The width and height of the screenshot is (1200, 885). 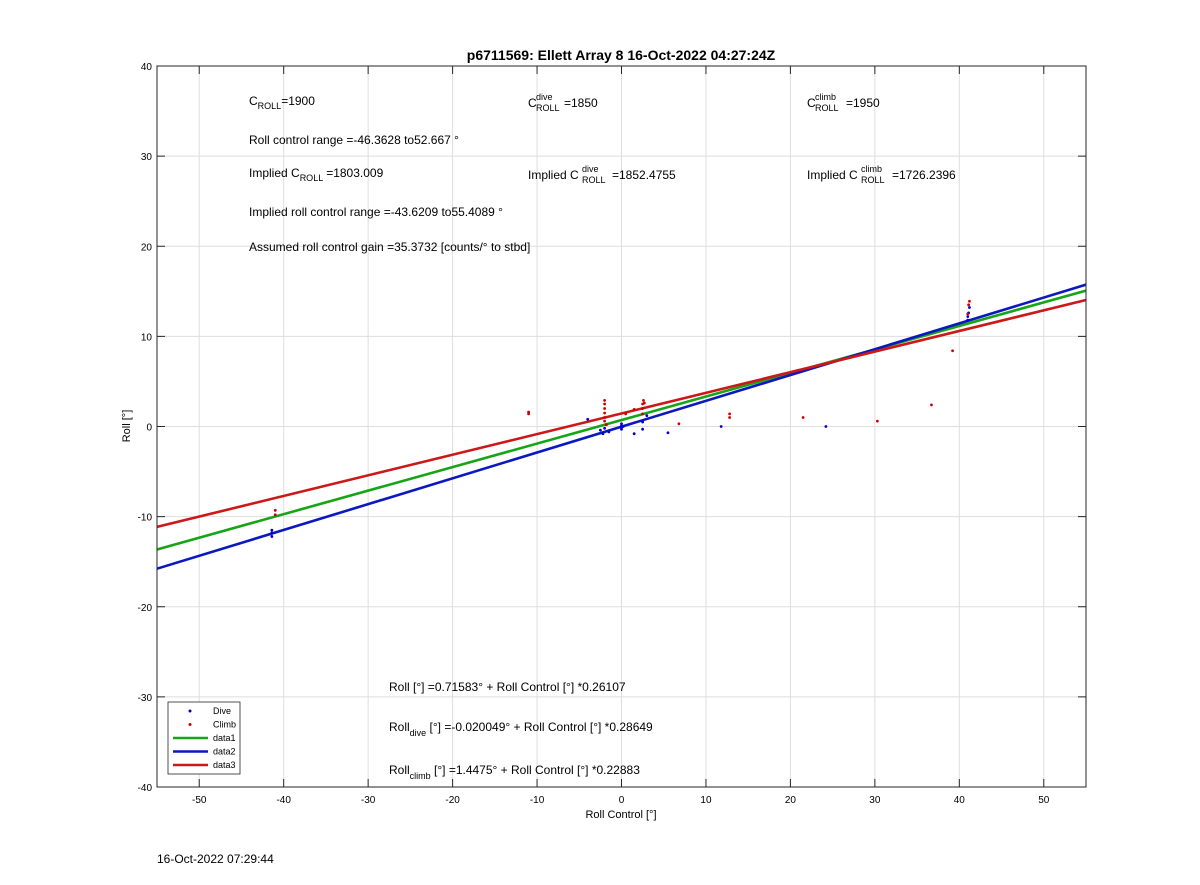 I want to click on y-tick-label: 20, so click(x=147, y=247).